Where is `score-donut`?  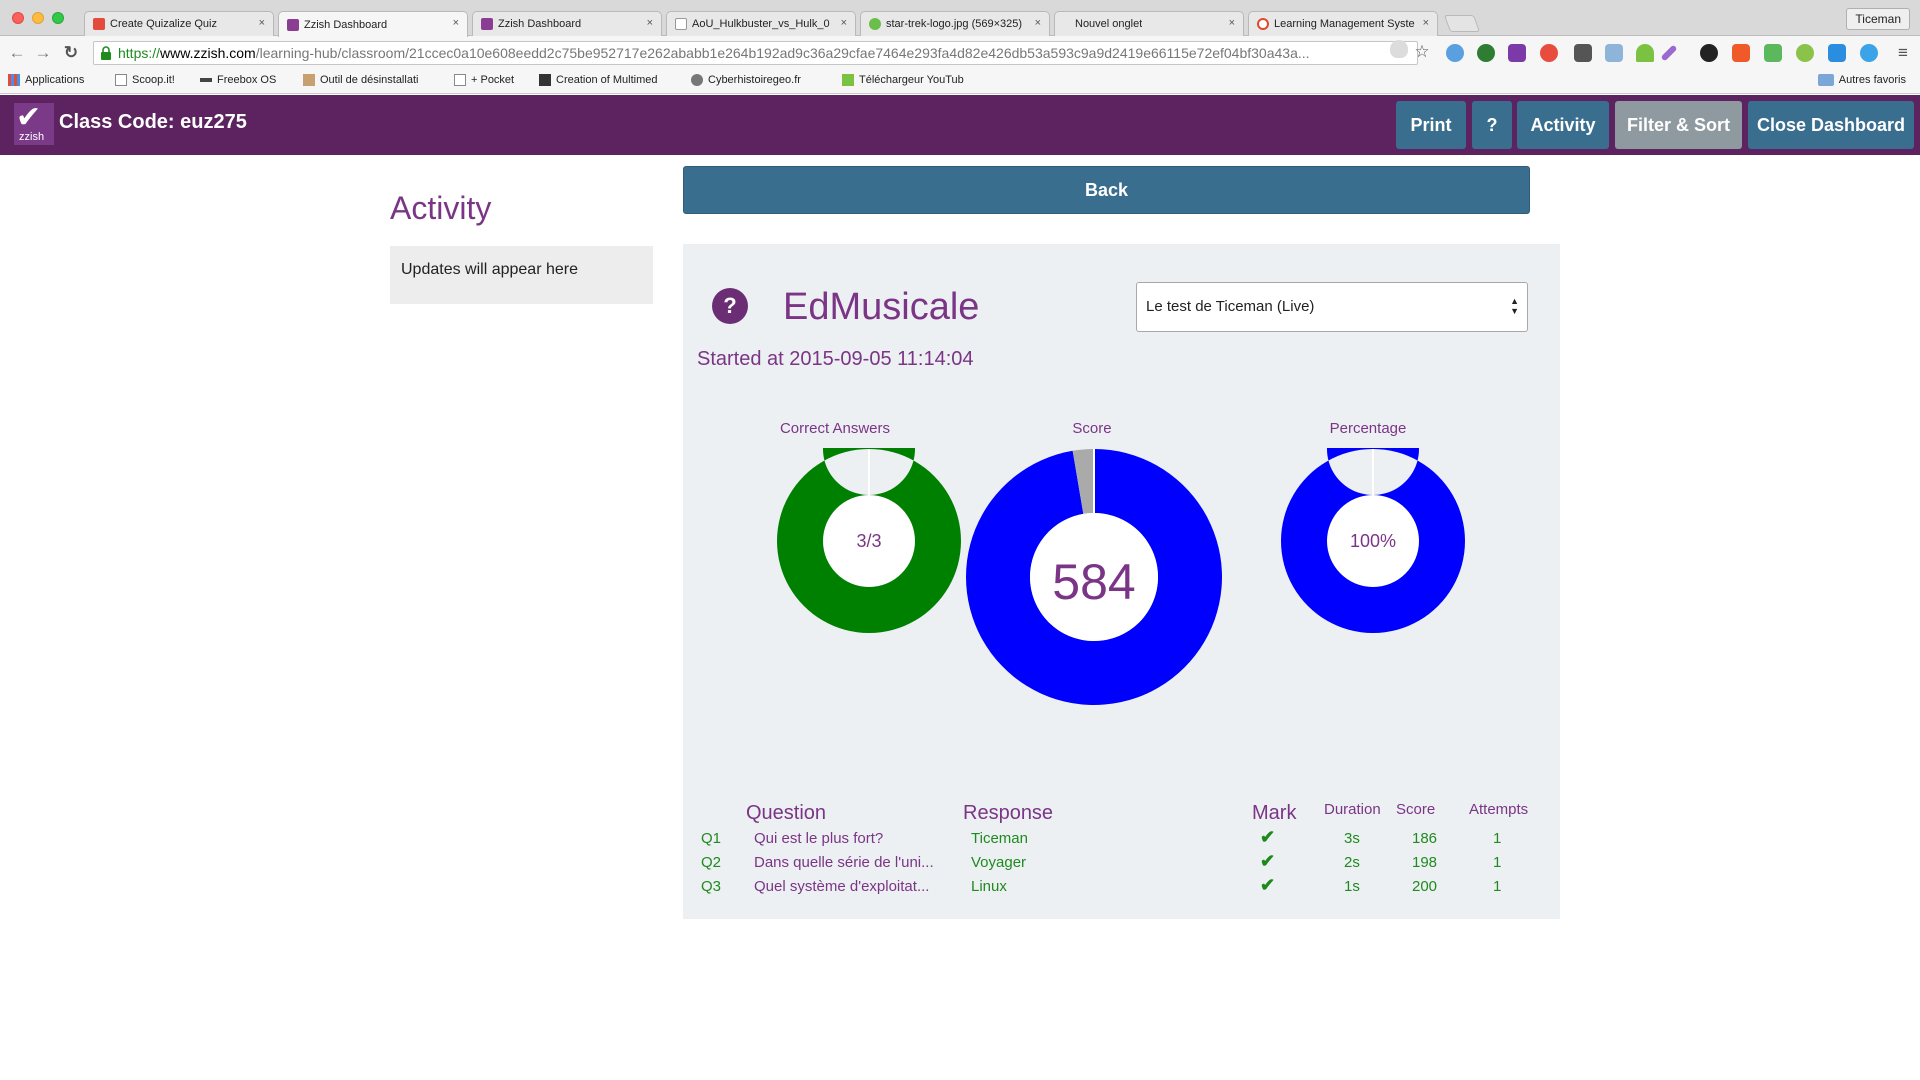 score-donut is located at coordinates (1094, 577).